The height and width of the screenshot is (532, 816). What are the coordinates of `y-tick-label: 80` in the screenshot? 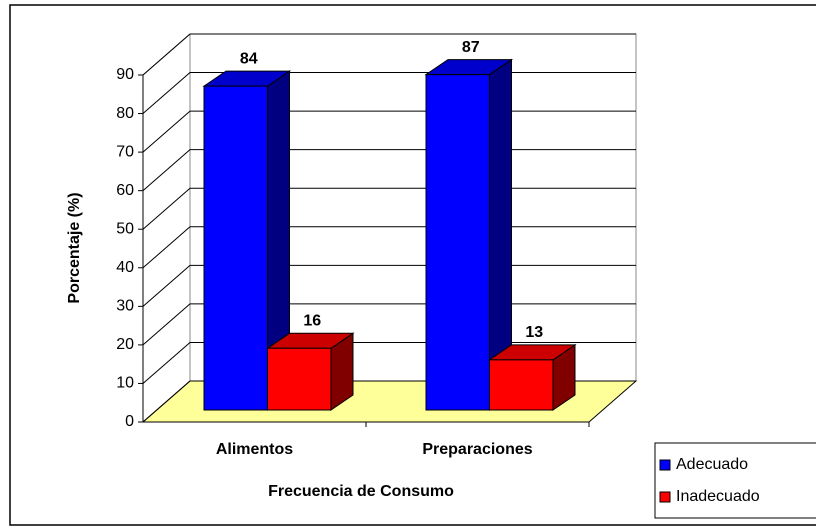 It's located at (125, 113).